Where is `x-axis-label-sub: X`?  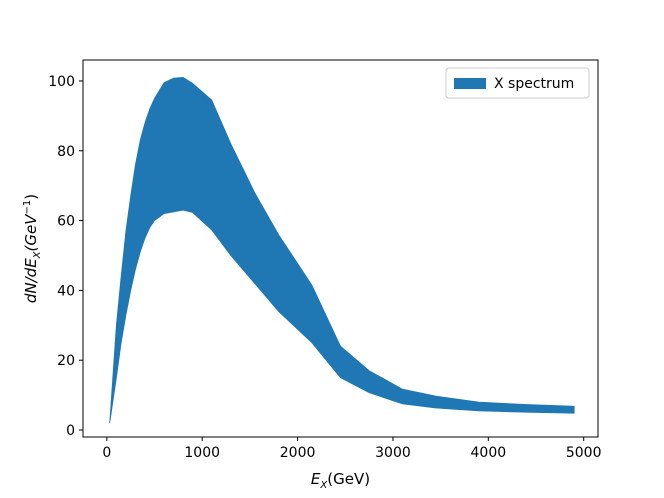
x-axis-label-sub: X is located at coordinates (323, 485).